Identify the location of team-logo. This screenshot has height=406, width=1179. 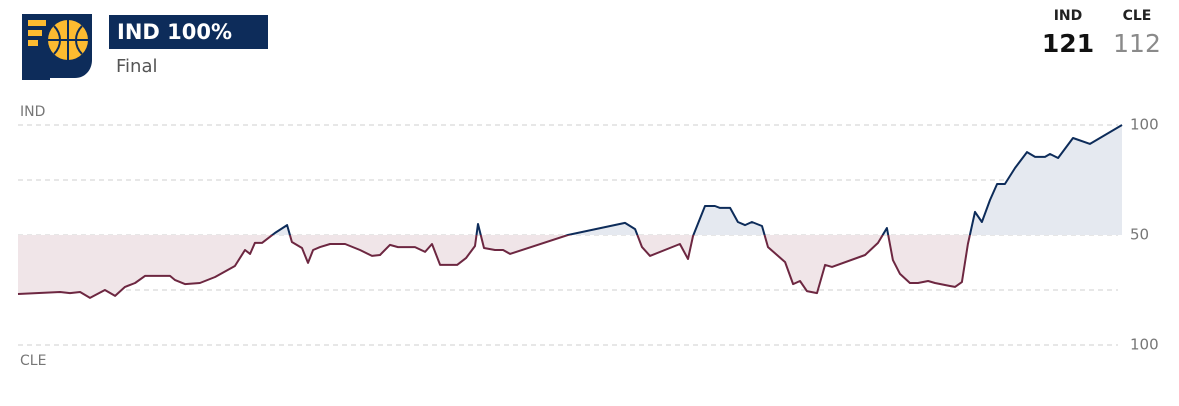
(57, 47).